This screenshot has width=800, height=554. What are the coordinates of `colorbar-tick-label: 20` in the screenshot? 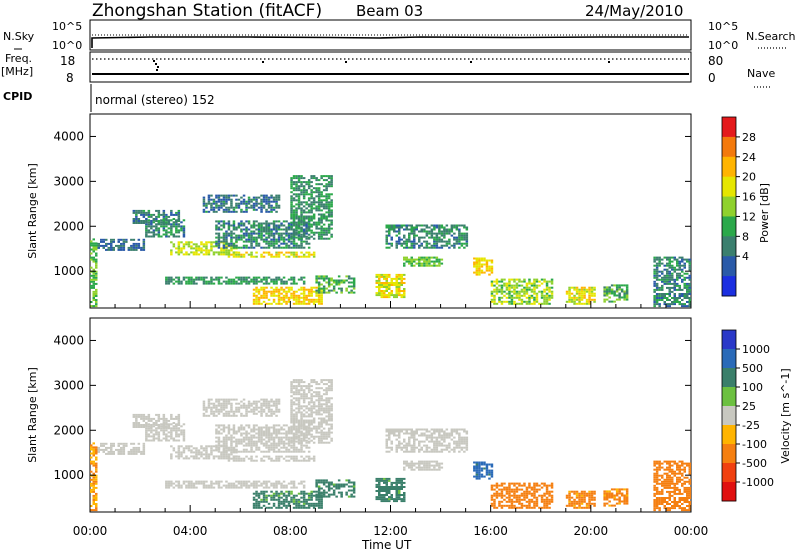 It's located at (749, 177).